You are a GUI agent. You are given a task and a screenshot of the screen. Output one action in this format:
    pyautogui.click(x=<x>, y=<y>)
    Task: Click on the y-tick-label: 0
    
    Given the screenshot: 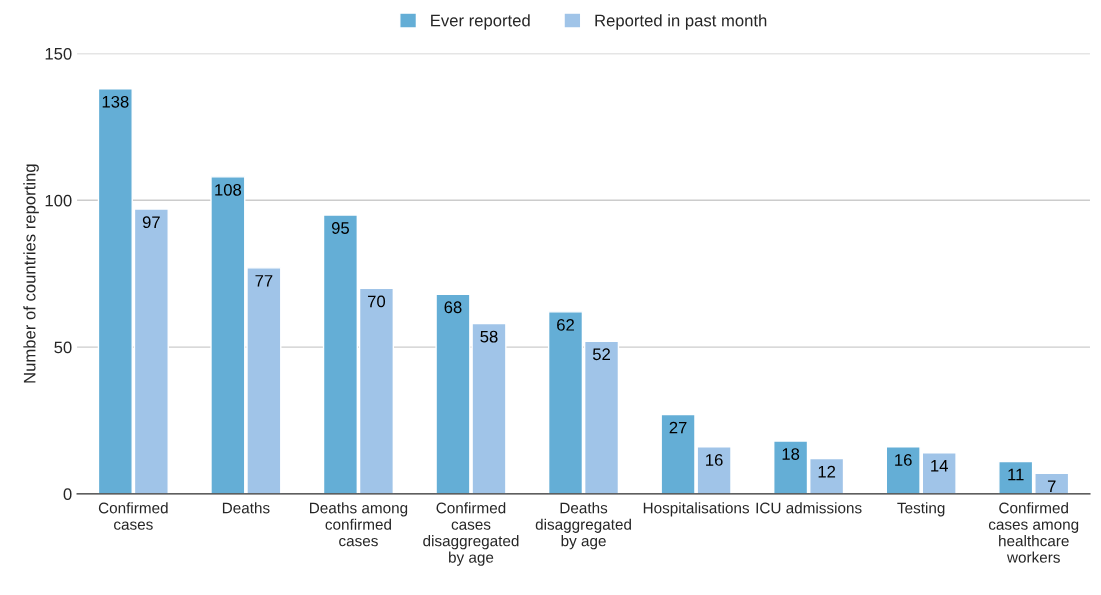 What is the action you would take?
    pyautogui.click(x=67, y=494)
    